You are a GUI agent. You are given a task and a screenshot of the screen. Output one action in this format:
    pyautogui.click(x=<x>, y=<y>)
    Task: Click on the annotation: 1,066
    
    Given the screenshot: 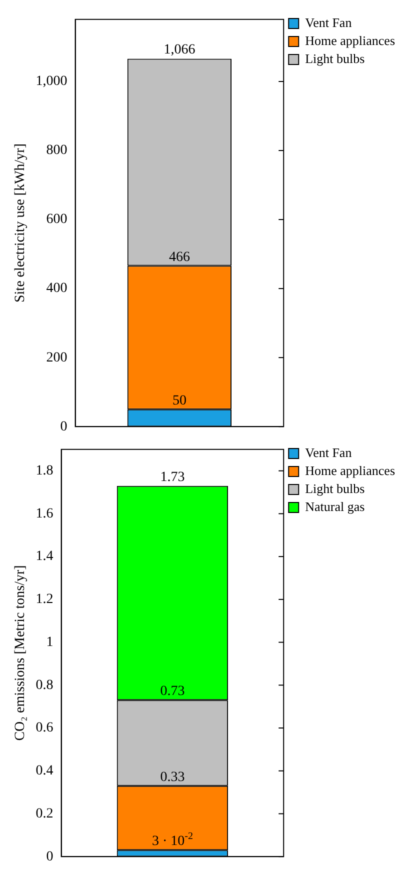 What is the action you would take?
    pyautogui.click(x=180, y=50)
    